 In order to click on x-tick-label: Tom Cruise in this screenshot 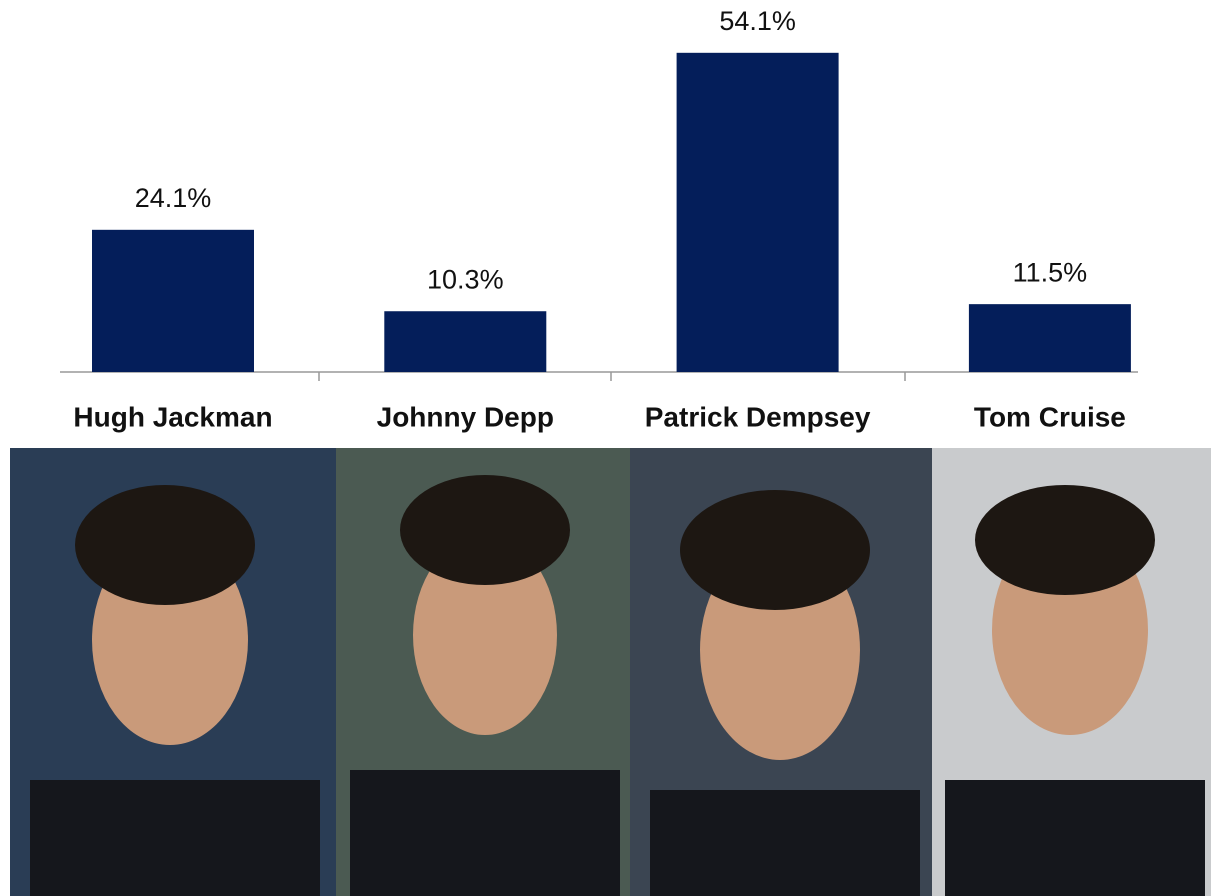, I will do `click(1050, 416)`.